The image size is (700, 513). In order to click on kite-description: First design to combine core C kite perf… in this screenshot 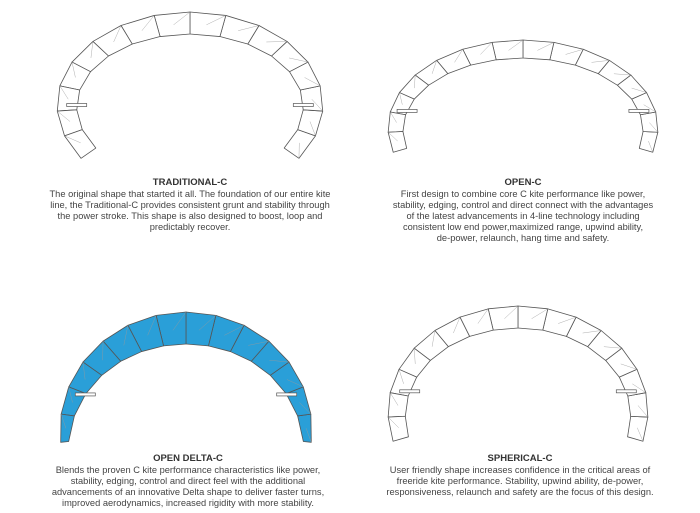, I will do `click(523, 216)`.